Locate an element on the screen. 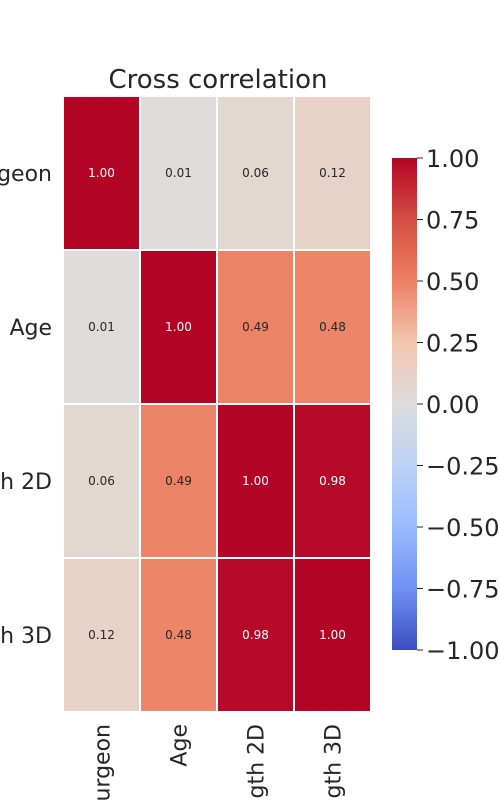 The width and height of the screenshot is (500, 800). row-tick-label: h 3D is located at coordinates (26, 636).